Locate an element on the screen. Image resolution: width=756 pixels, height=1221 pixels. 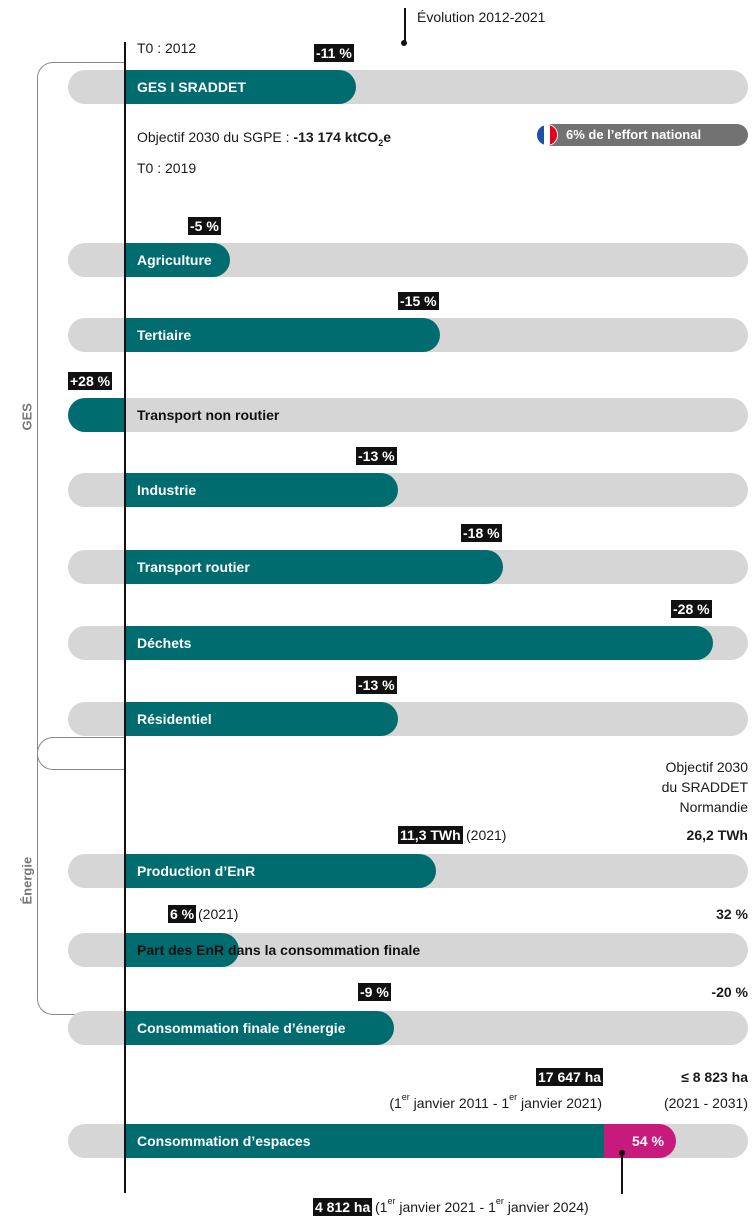
objectif-sgpe-value: -13 174 ktCO is located at coordinates (336, 137).